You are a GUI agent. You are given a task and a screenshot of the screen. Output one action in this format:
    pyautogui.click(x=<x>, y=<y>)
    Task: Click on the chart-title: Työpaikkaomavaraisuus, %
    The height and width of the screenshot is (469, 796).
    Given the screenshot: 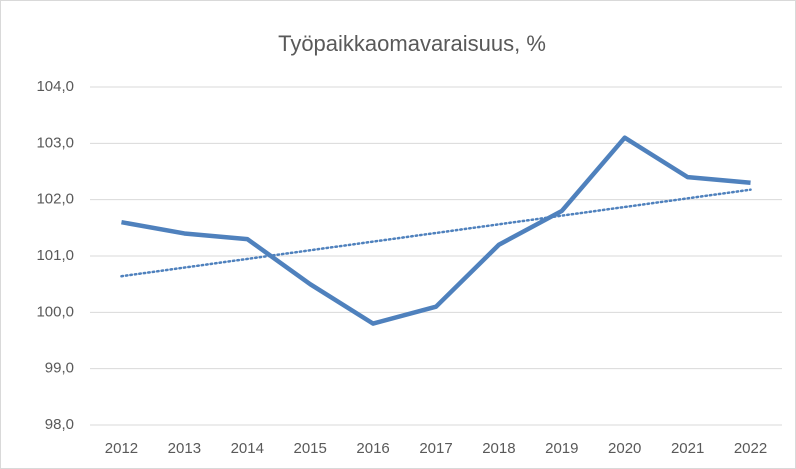 What is the action you would take?
    pyautogui.click(x=412, y=43)
    